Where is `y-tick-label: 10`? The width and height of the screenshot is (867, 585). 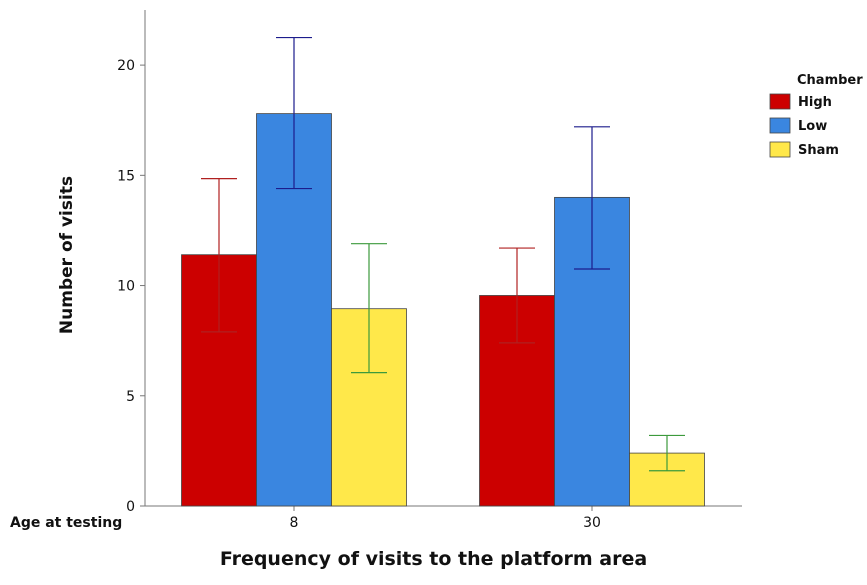 y-tick-label: 10 is located at coordinates (126, 287).